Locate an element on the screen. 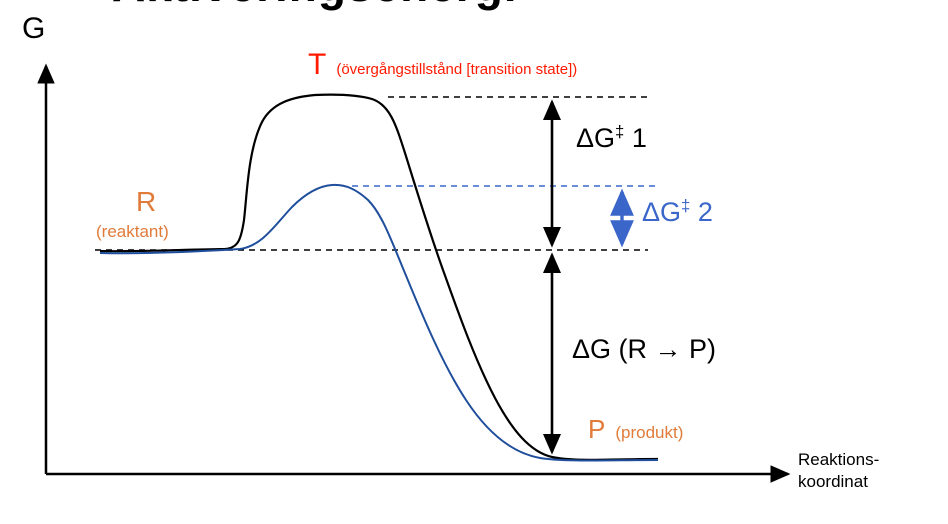 Image resolution: width=948 pixels, height=524 pixels. dg1-label: ΔG‡ 1 is located at coordinates (611, 138).